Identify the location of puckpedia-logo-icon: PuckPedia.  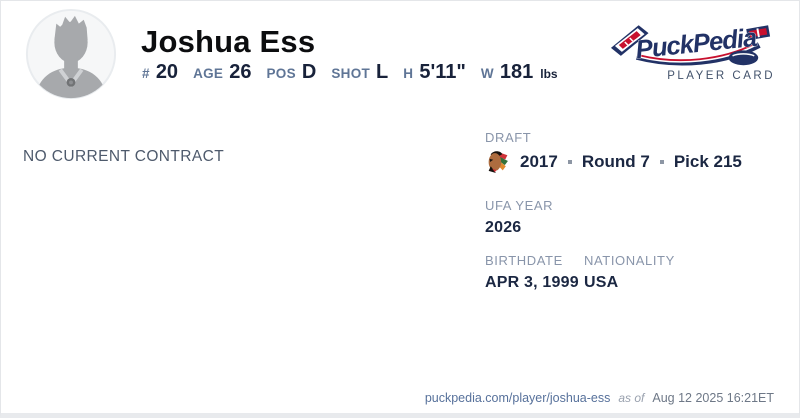
(690, 44).